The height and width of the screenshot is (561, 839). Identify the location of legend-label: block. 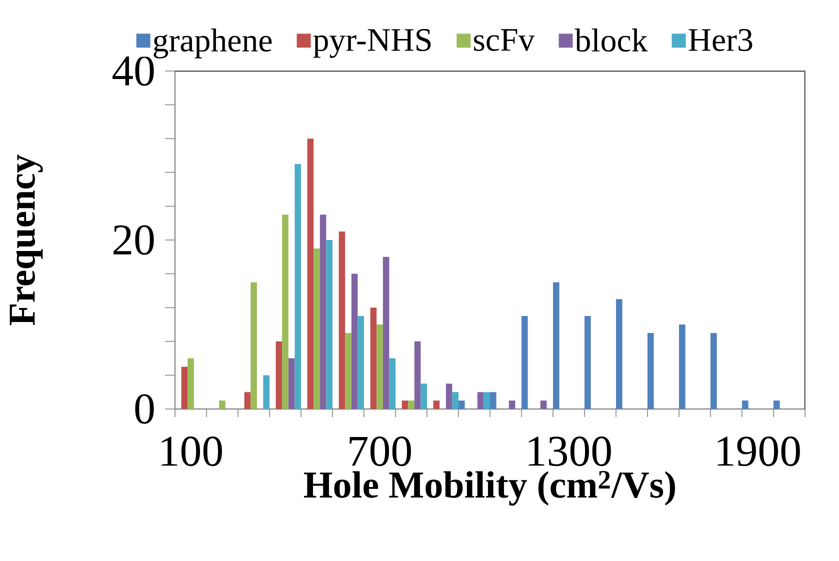
(611, 40).